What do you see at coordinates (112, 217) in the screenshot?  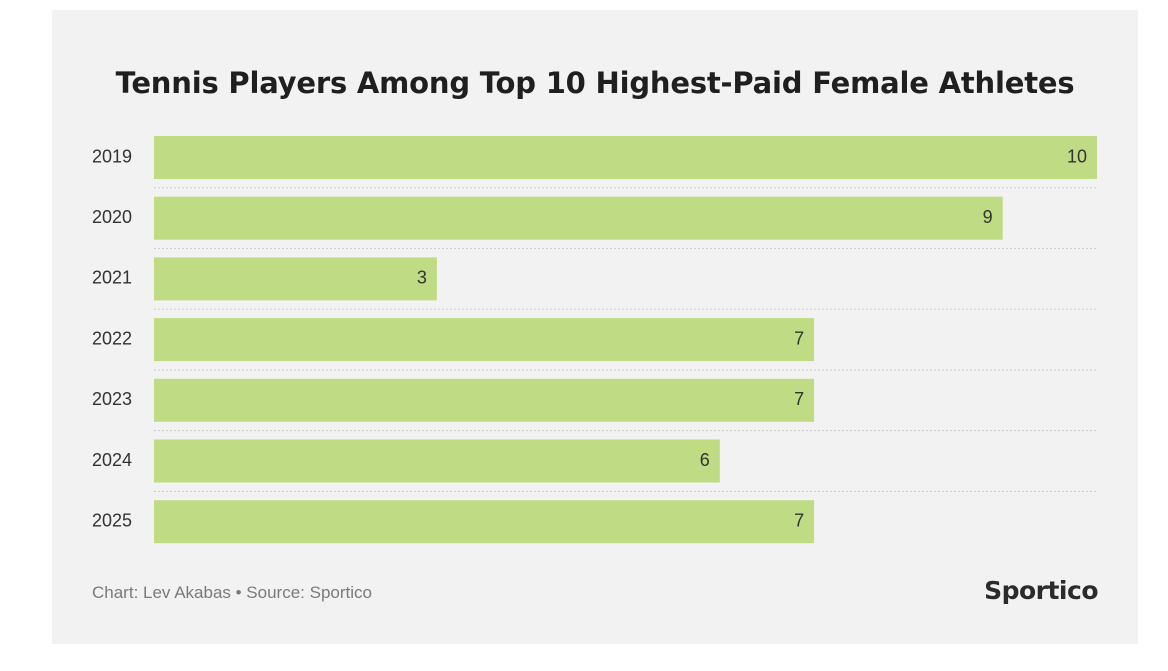 I see `category-label-2020: 2020` at bounding box center [112, 217].